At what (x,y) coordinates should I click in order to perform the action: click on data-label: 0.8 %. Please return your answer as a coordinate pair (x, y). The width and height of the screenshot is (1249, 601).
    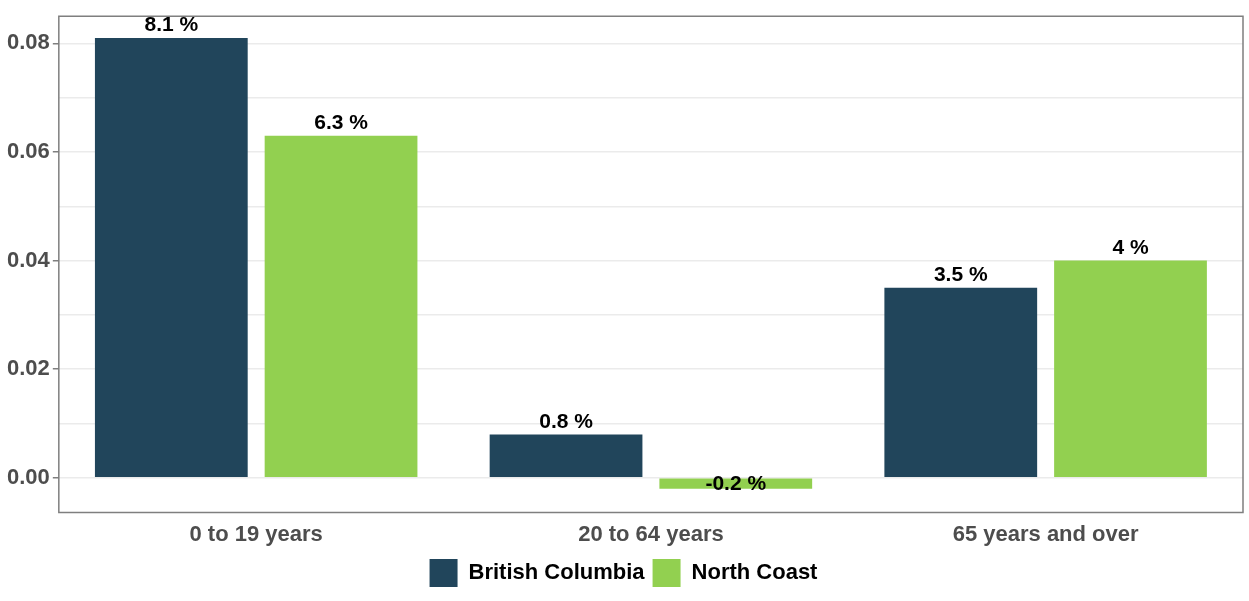
    Looking at the image, I should click on (566, 420).